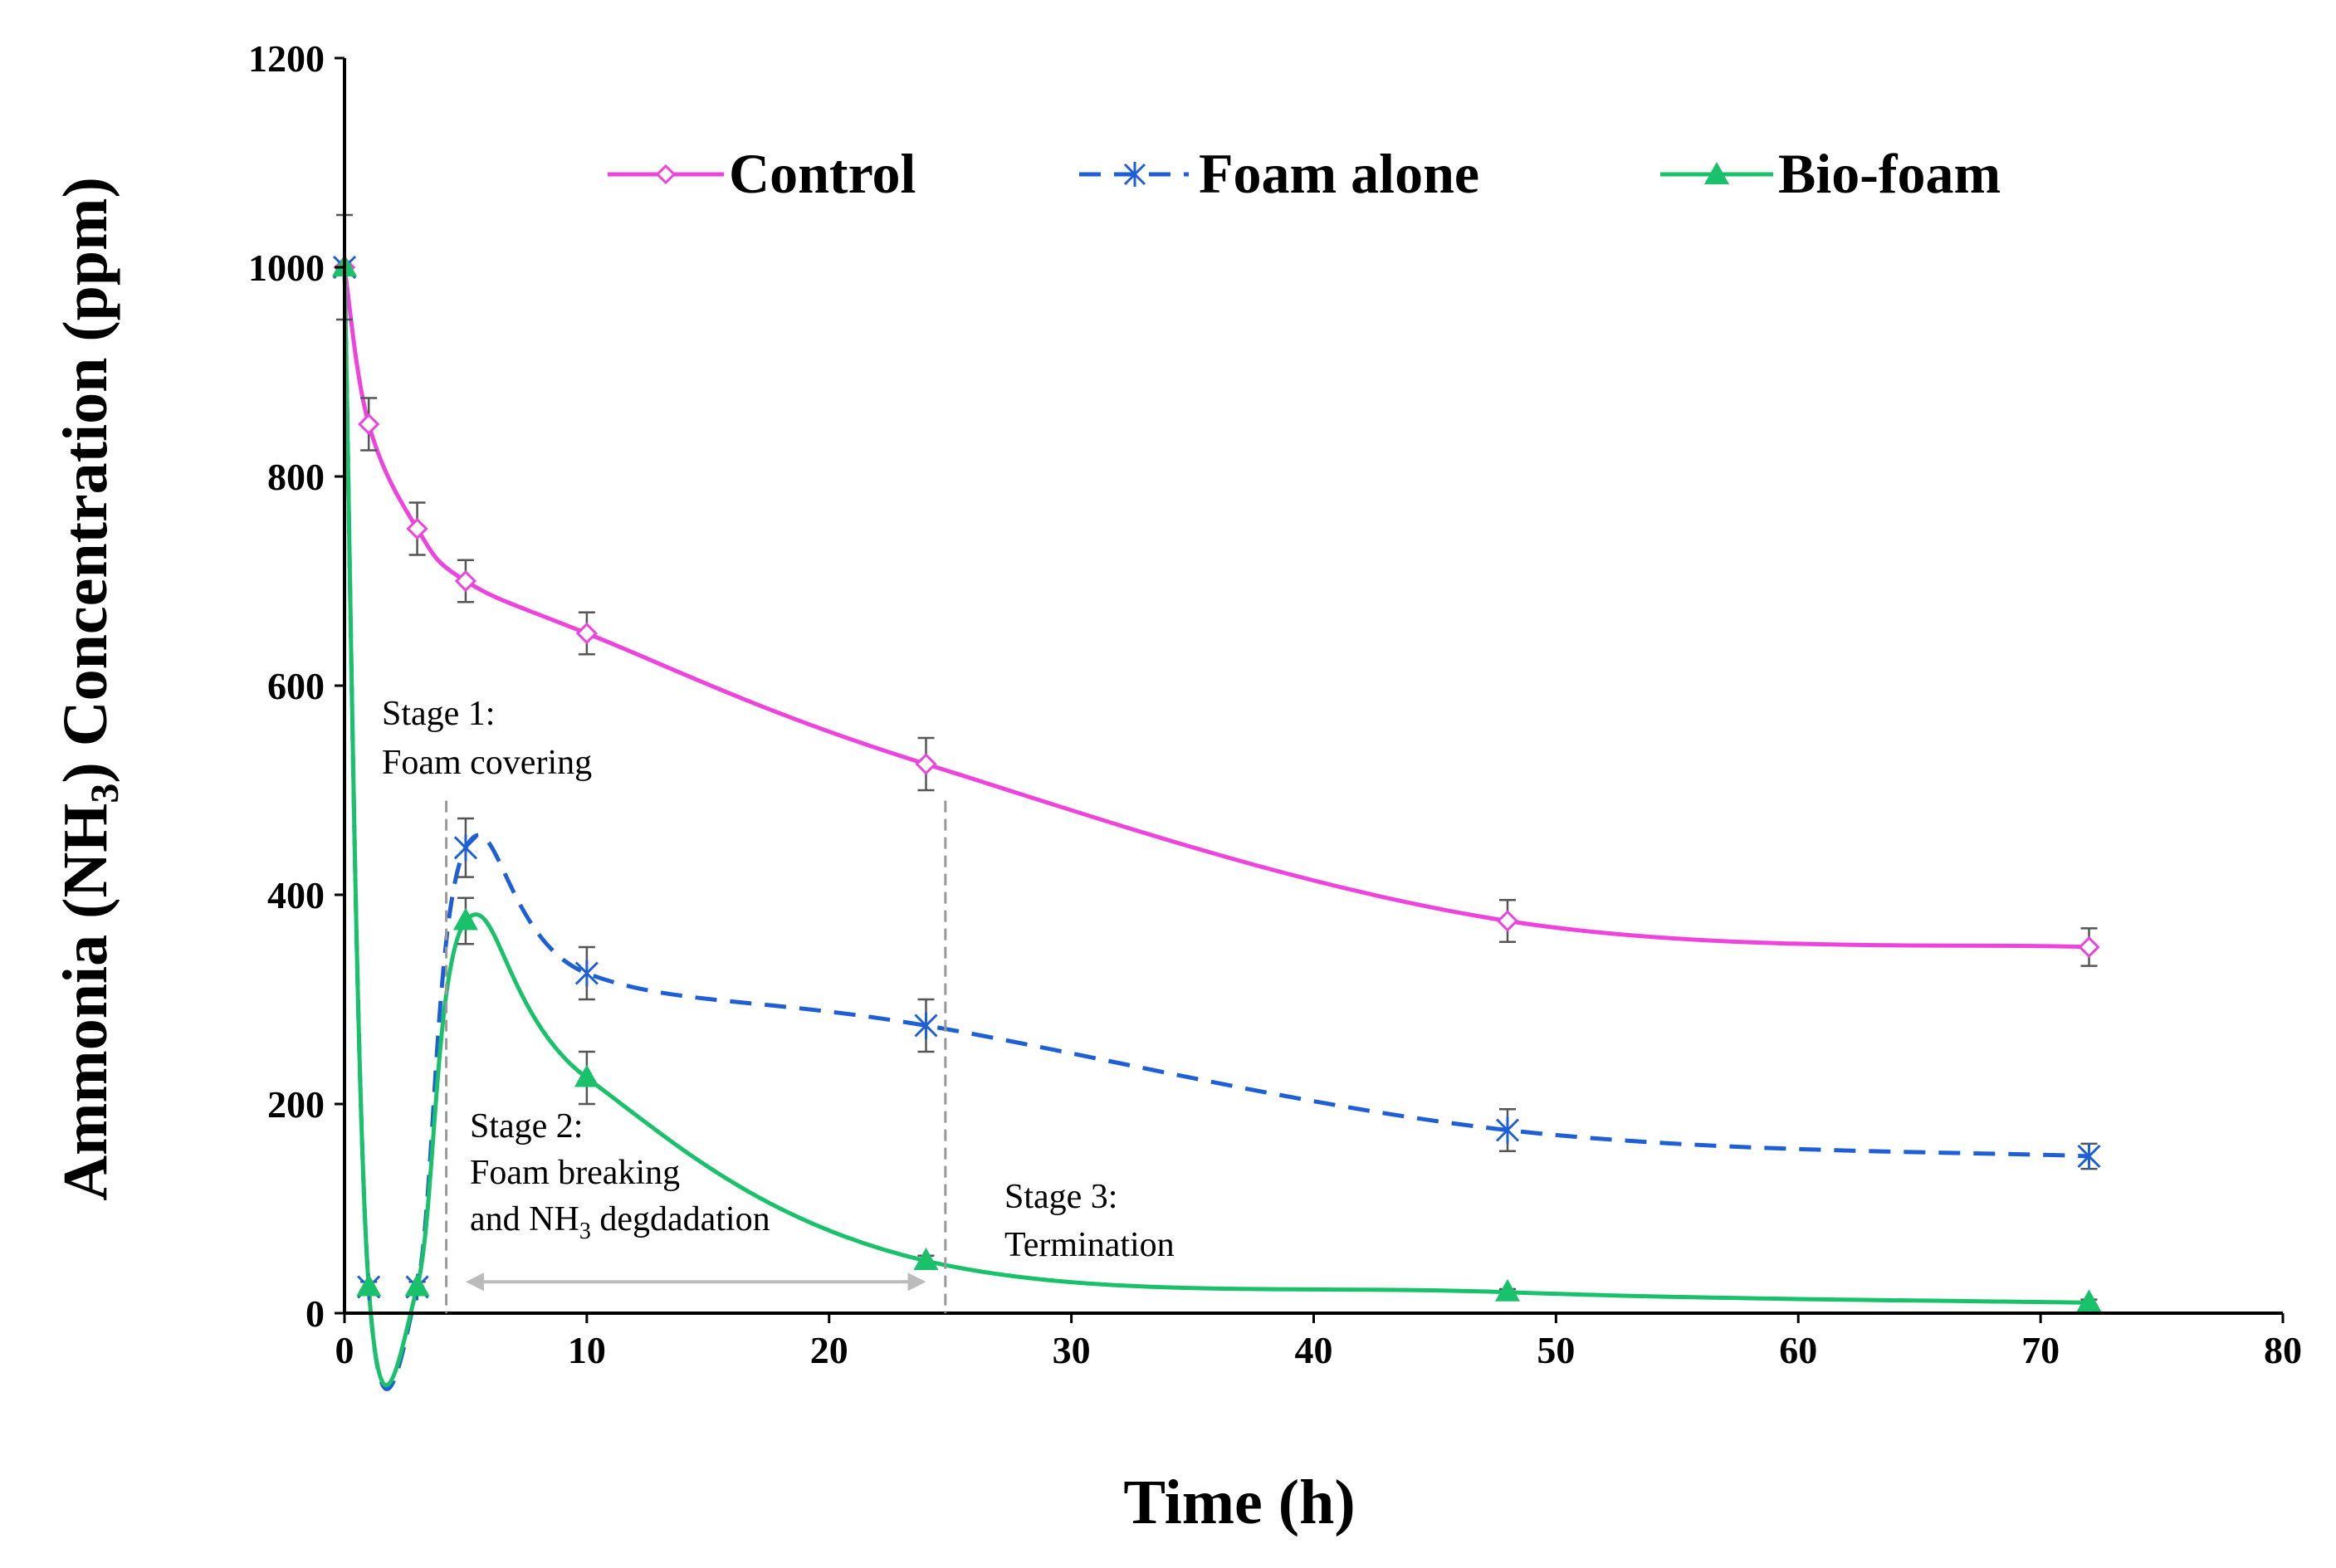 The image size is (2336, 1568). I want to click on stage2-arrowhead-right, so click(916, 1282).